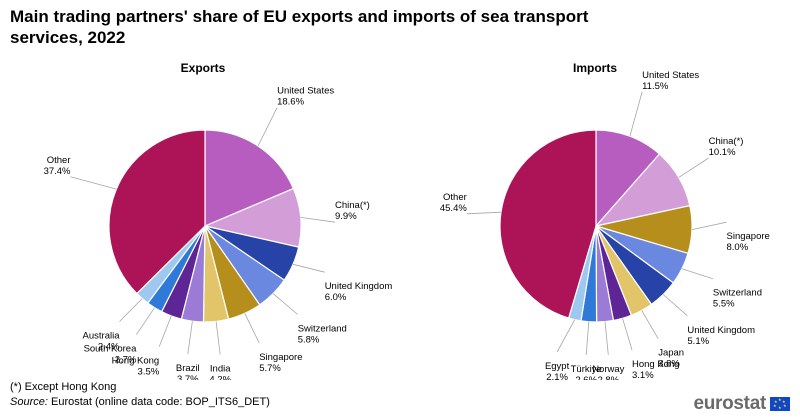 Image resolution: width=800 pixels, height=418 pixels. Describe the element at coordinates (455, 197) in the screenshot. I see `imports-label-other: Other` at that location.